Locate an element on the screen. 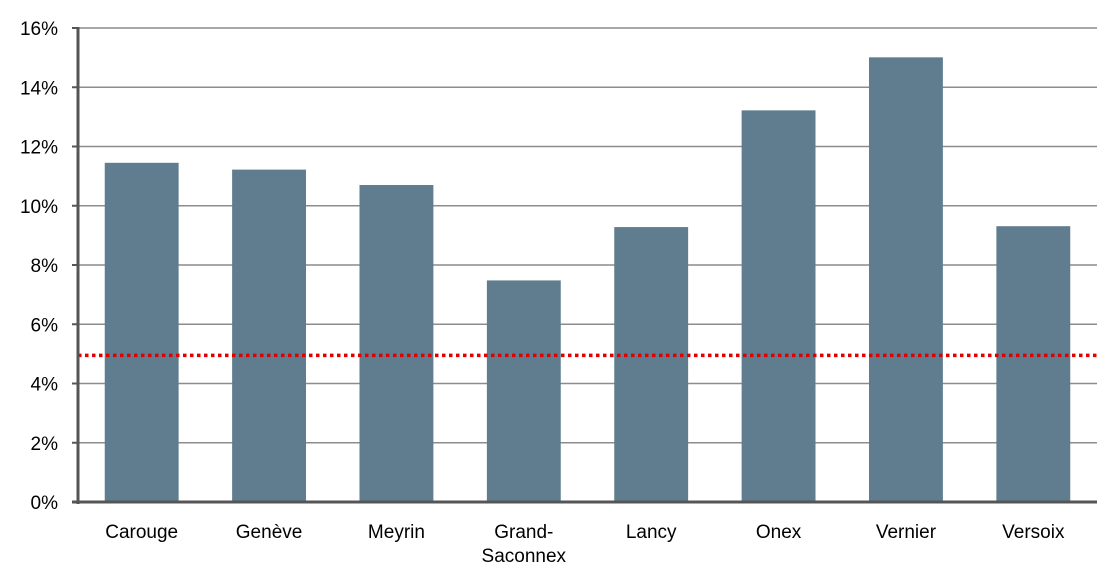 This screenshot has height=567, width=1098. y-tick-label: 4% is located at coordinates (45, 385).